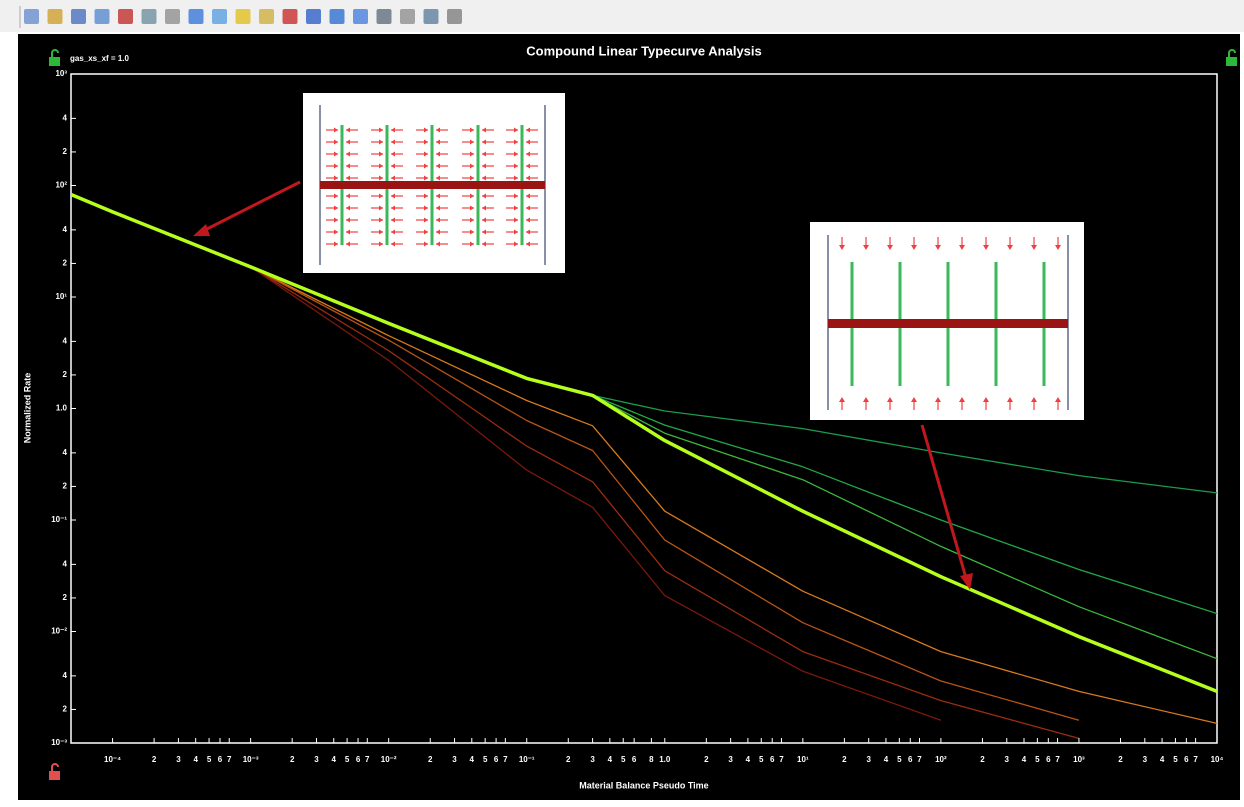 This screenshot has height=807, width=1244. I want to click on y-tick-label: 10¹, so click(61, 296).